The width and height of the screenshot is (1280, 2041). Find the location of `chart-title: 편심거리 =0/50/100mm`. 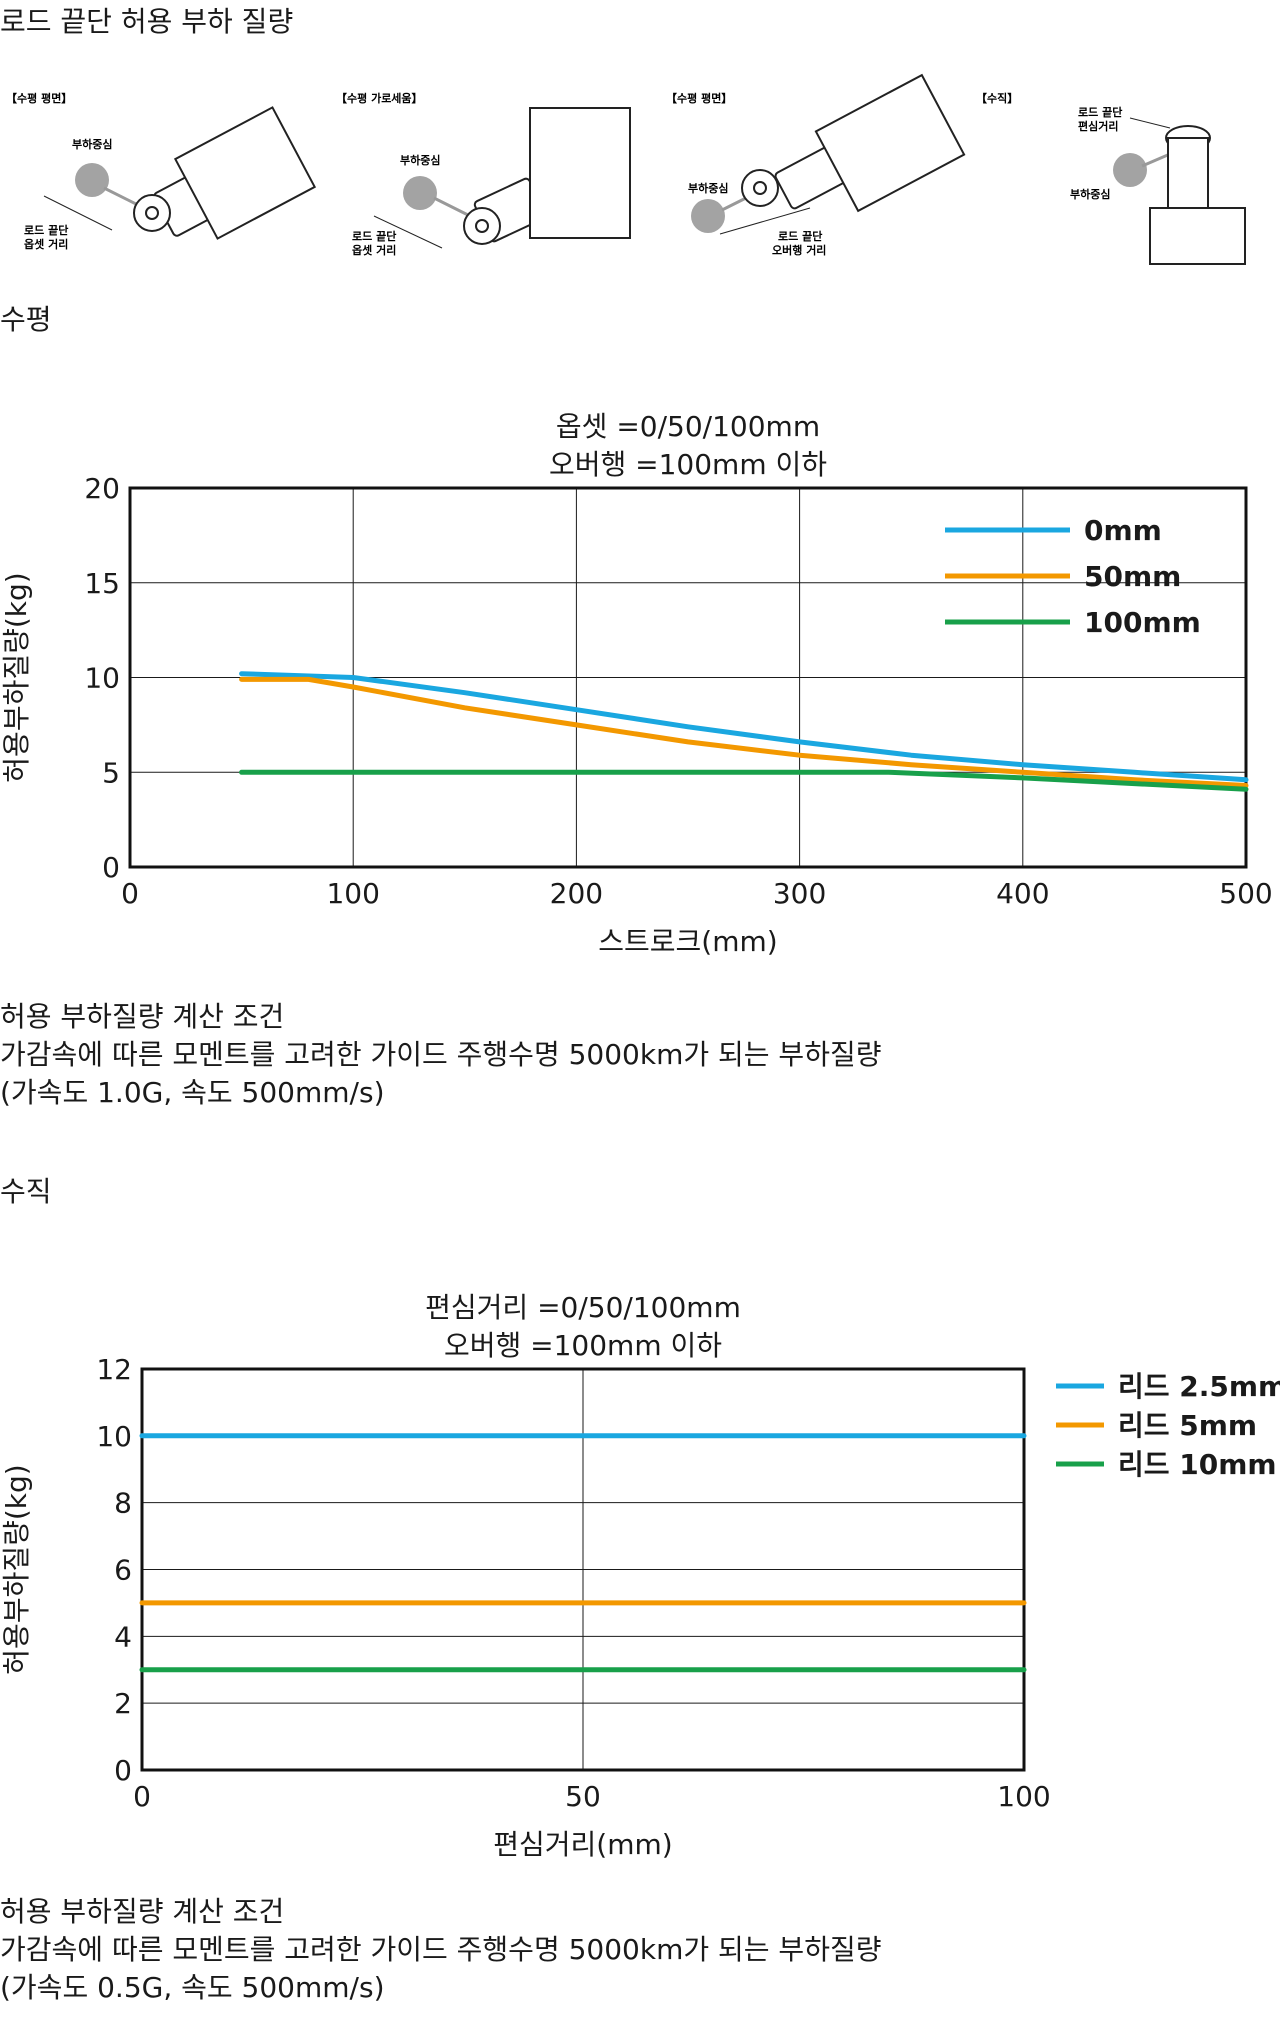

chart-title: 편심거리 =0/50/100mm is located at coordinates (583, 1307).